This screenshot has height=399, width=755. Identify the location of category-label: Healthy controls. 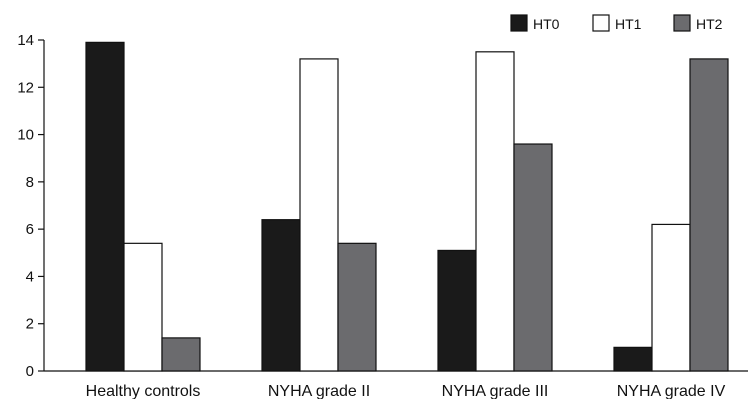
(143, 391).